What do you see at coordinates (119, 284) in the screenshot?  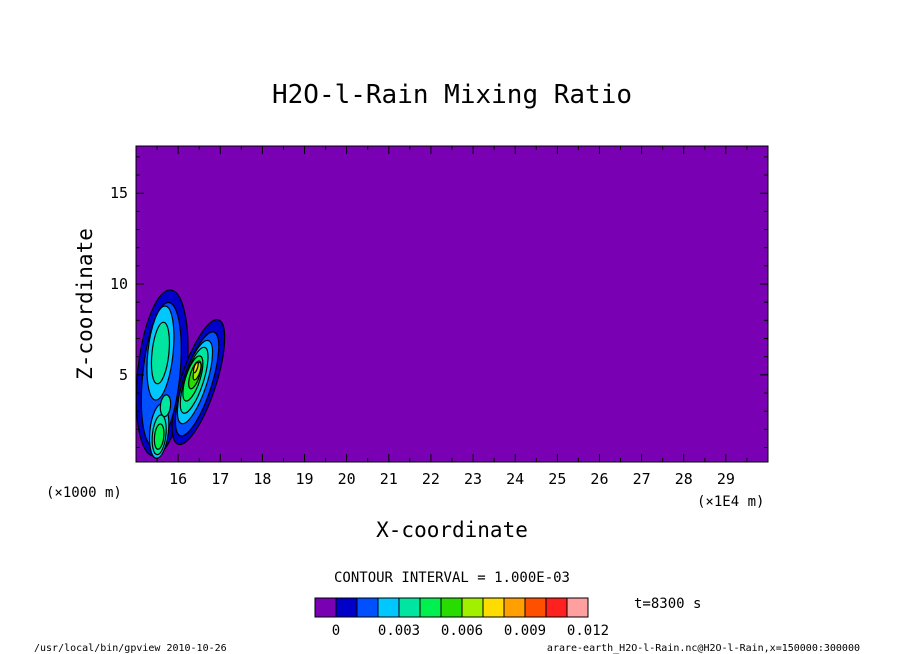 I see `y-tick-label: 10` at bounding box center [119, 284].